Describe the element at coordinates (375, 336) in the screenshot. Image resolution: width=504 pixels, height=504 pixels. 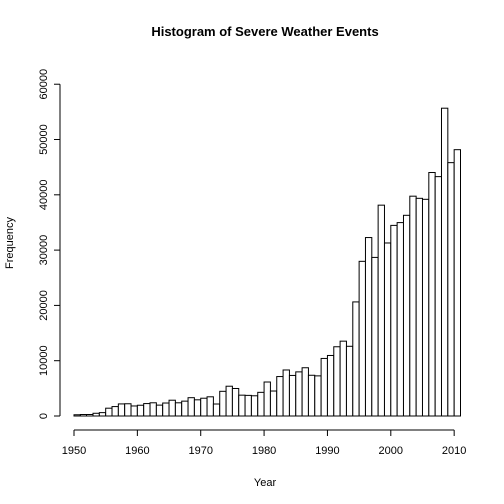
I see `histogram-bar-1997` at that location.